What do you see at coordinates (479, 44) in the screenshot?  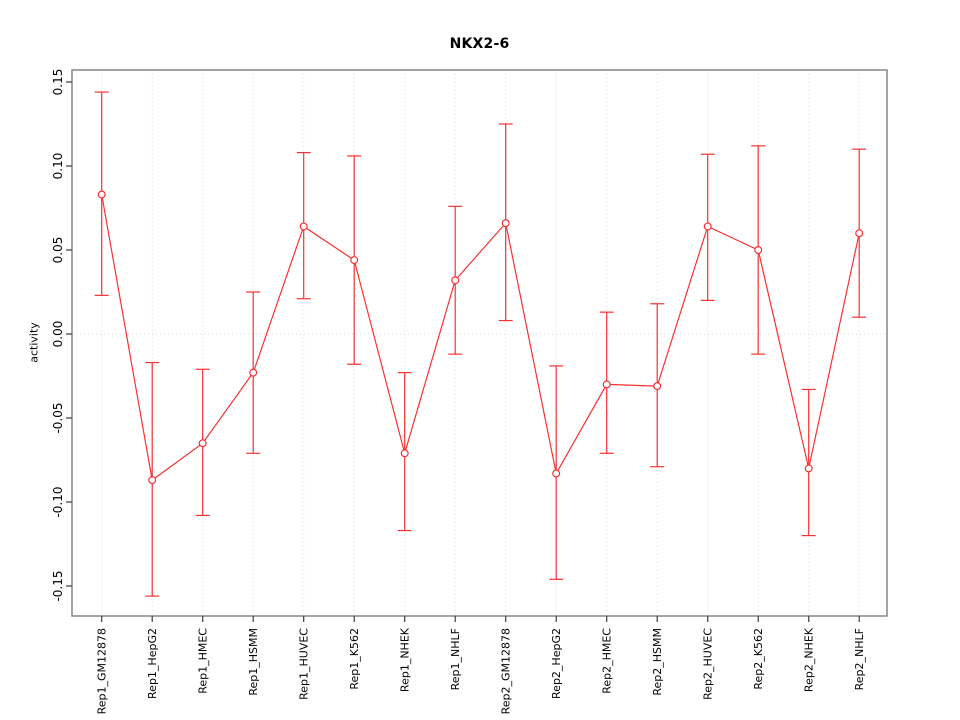 I see `chart-title: NKX2-6` at bounding box center [479, 44].